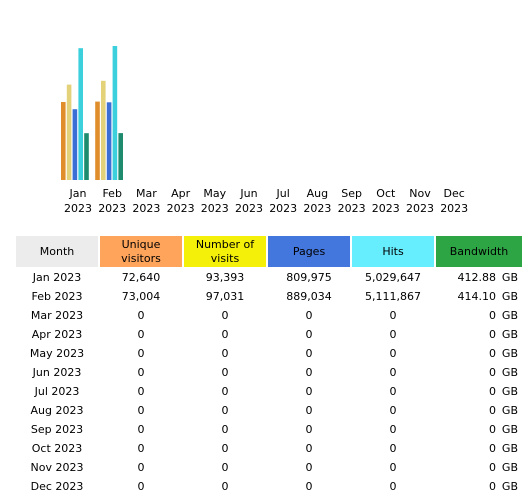 This screenshot has width=532, height=498. I want to click on x-tick-month: Nov, so click(420, 193).